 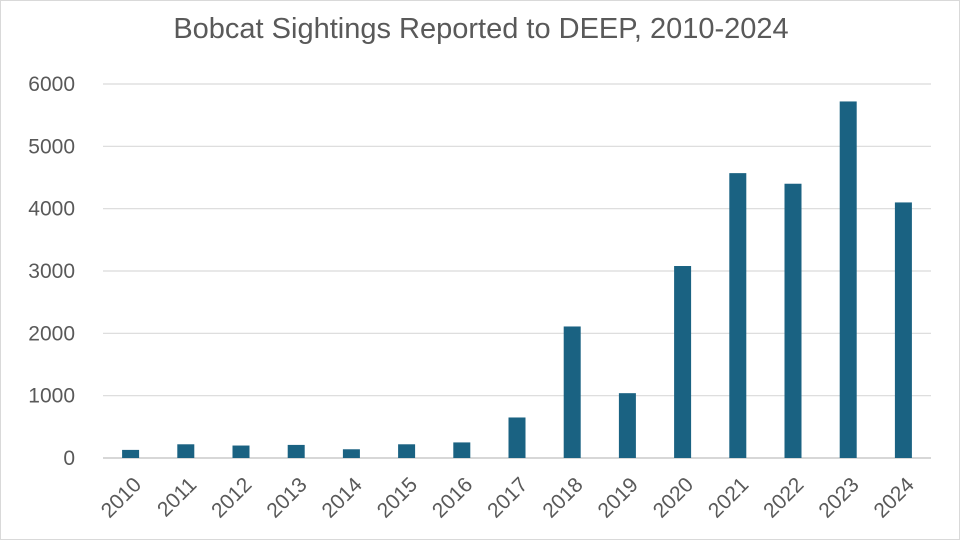 I want to click on bar-2014, so click(x=351, y=453).